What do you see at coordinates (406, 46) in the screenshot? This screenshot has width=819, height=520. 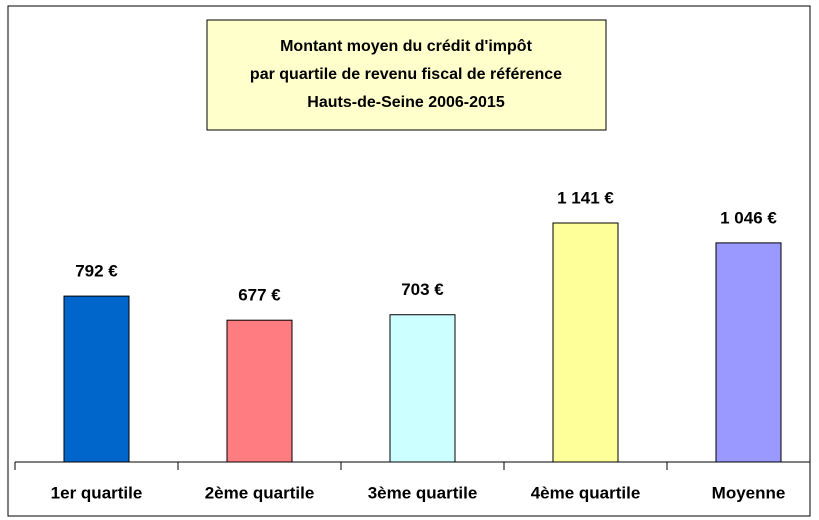 I see `chart-title: Montant moyen du crédit d'impôt` at bounding box center [406, 46].